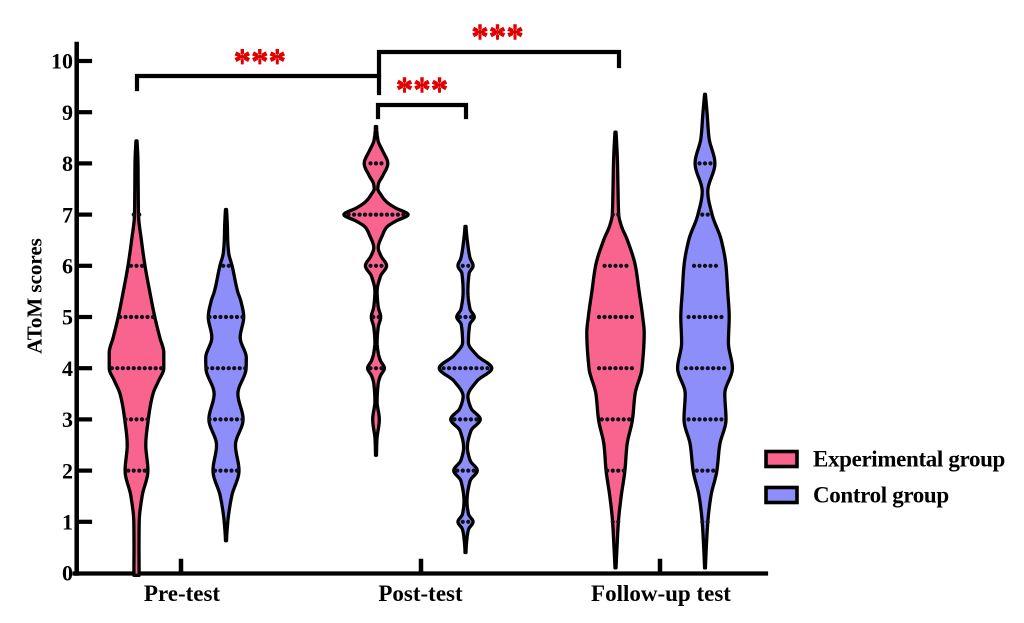  I want to click on svg-text: Control group, so click(881, 495).